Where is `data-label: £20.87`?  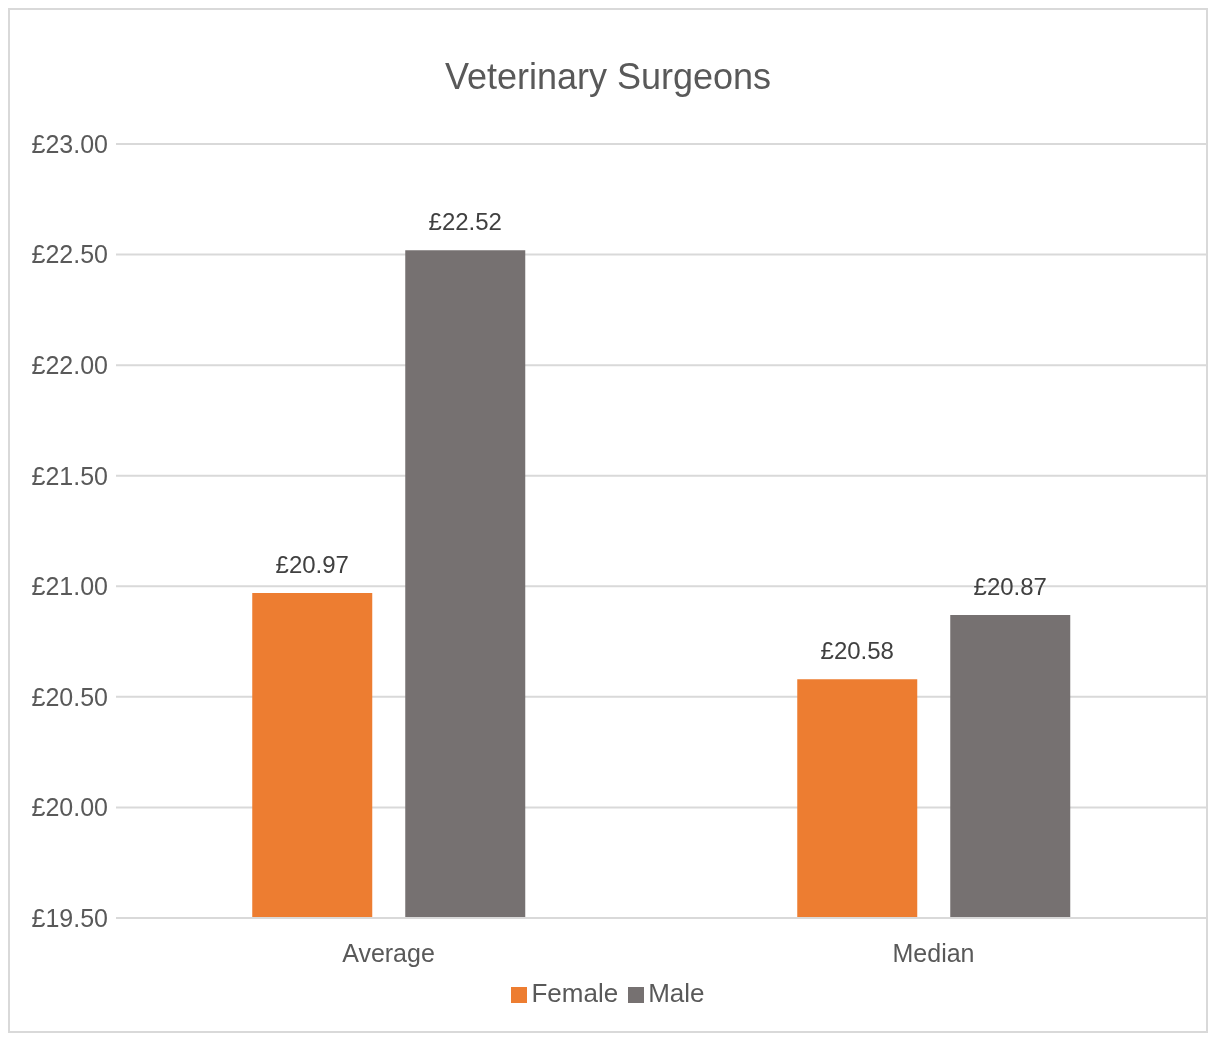
data-label: £20.87 is located at coordinates (1010, 587).